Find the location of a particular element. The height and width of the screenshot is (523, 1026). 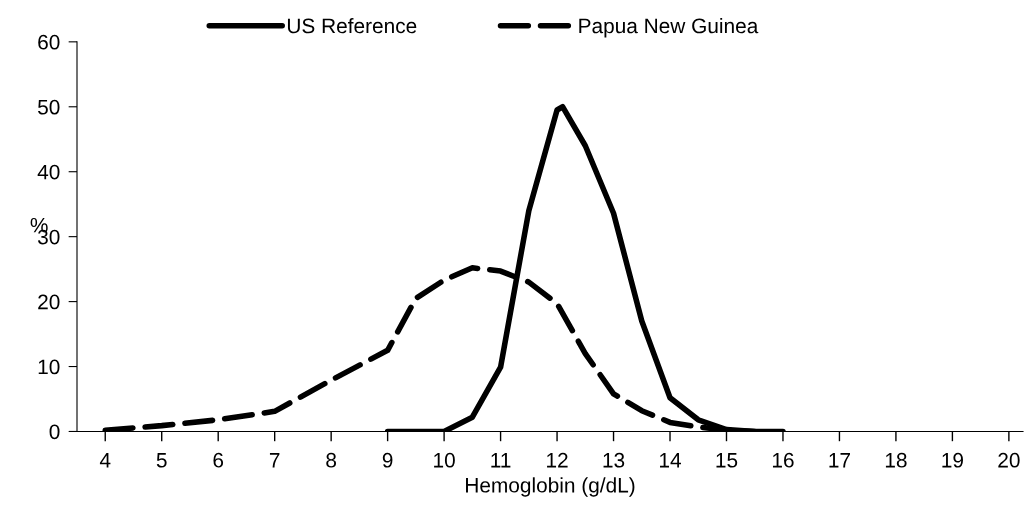

x-tick-label: 14 is located at coordinates (670, 460).